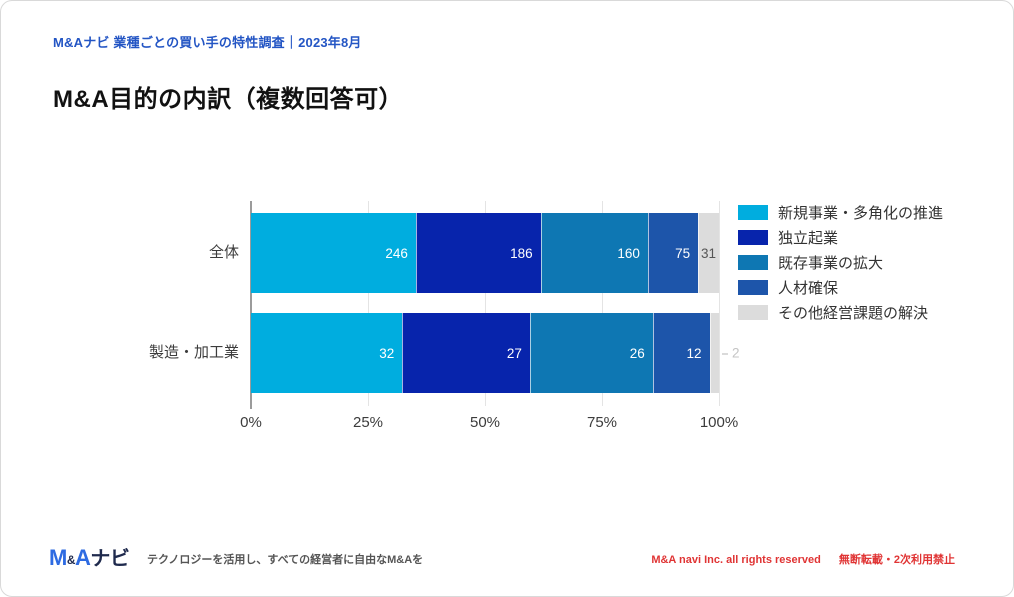  Describe the element at coordinates (485, 422) in the screenshot. I see `x-tick-label: 50%` at that location.